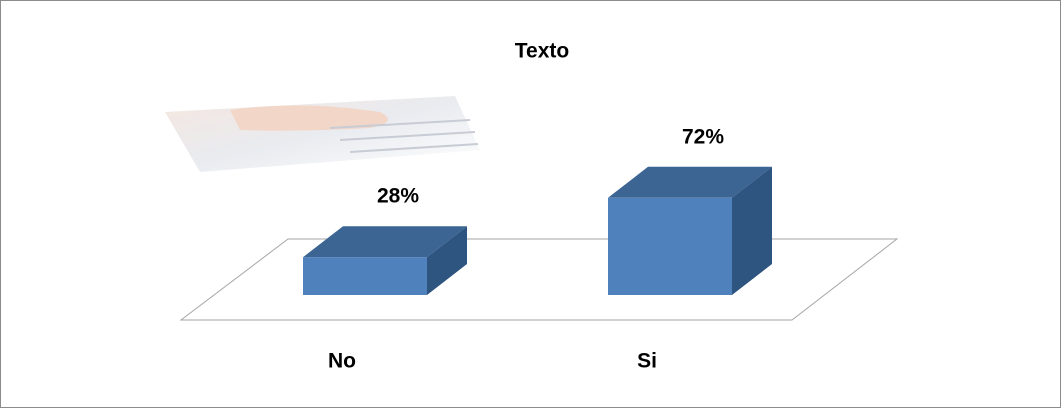 Image resolution: width=1061 pixels, height=408 pixels. What do you see at coordinates (342, 361) in the screenshot?
I see `x-tick-label: No` at bounding box center [342, 361].